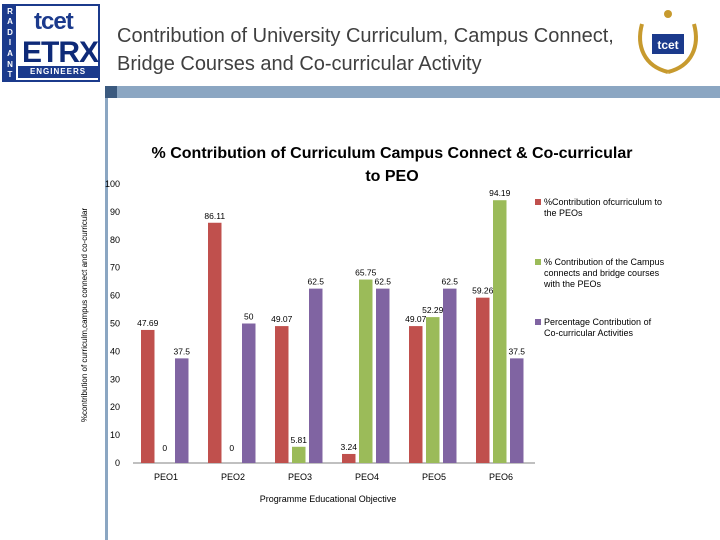  I want to click on y-tick-label: 70, so click(115, 268).